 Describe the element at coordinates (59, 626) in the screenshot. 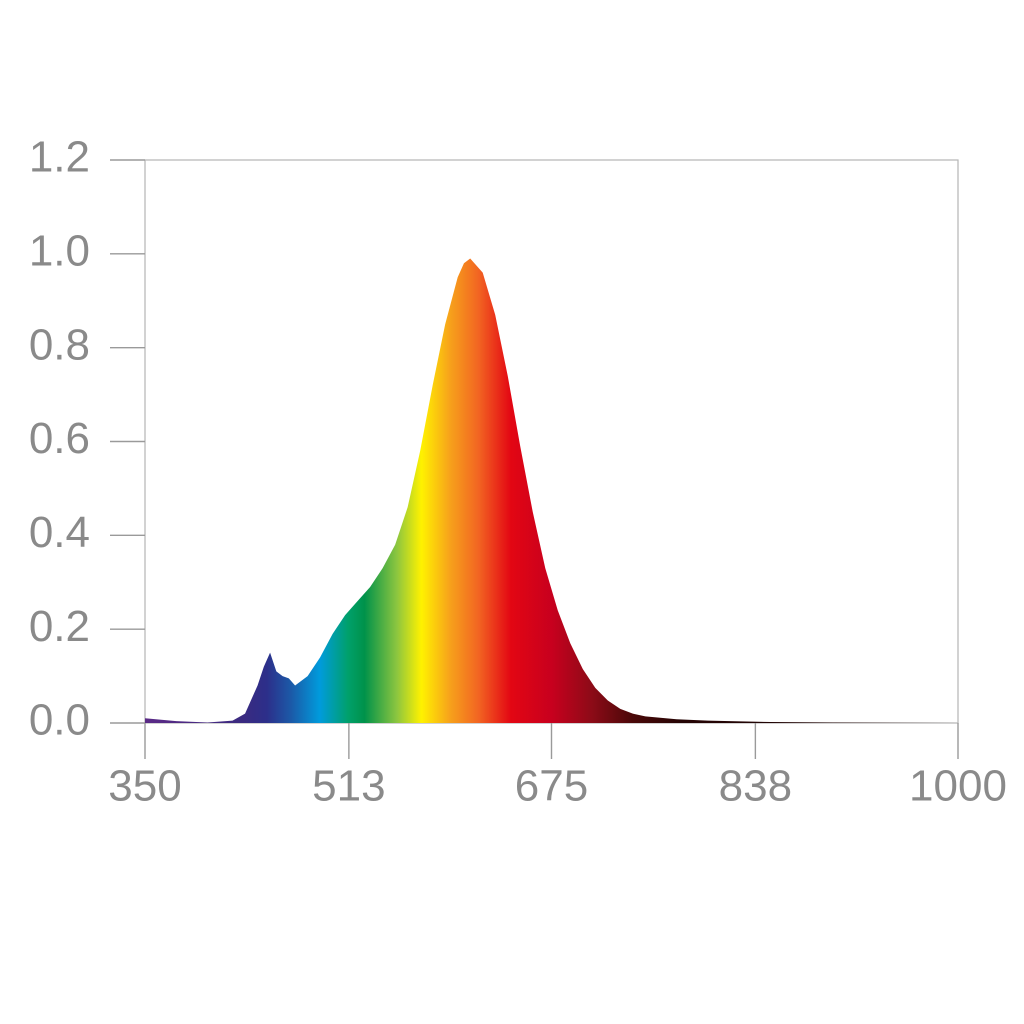

I see `y-tick-label: 0.2` at that location.